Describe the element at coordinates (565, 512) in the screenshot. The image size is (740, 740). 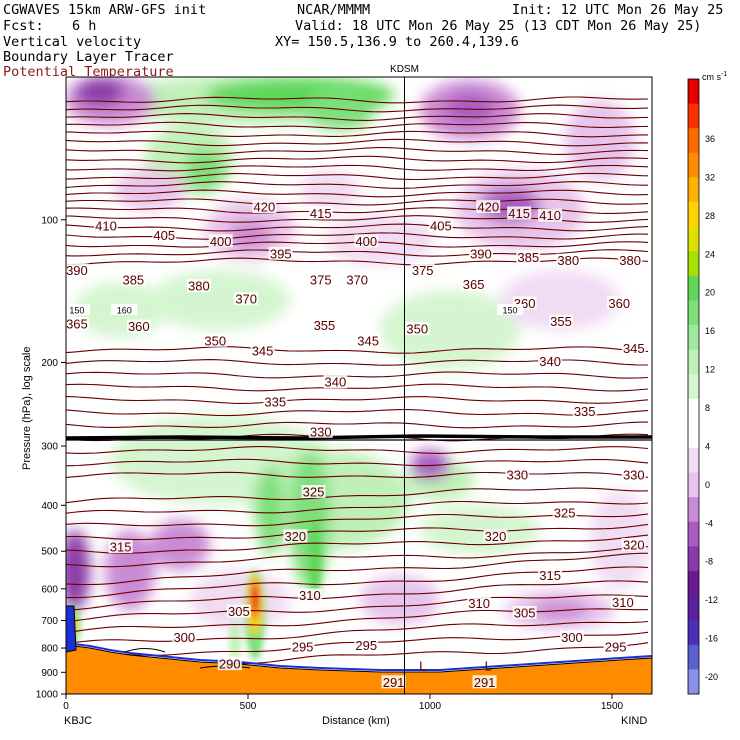
I see `theta-contour-label: 325` at that location.